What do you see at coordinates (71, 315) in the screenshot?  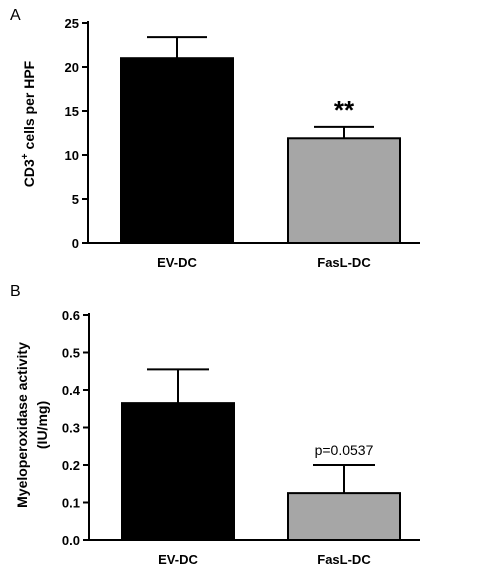 I see `y-tick-label: 0.6` at bounding box center [71, 315].